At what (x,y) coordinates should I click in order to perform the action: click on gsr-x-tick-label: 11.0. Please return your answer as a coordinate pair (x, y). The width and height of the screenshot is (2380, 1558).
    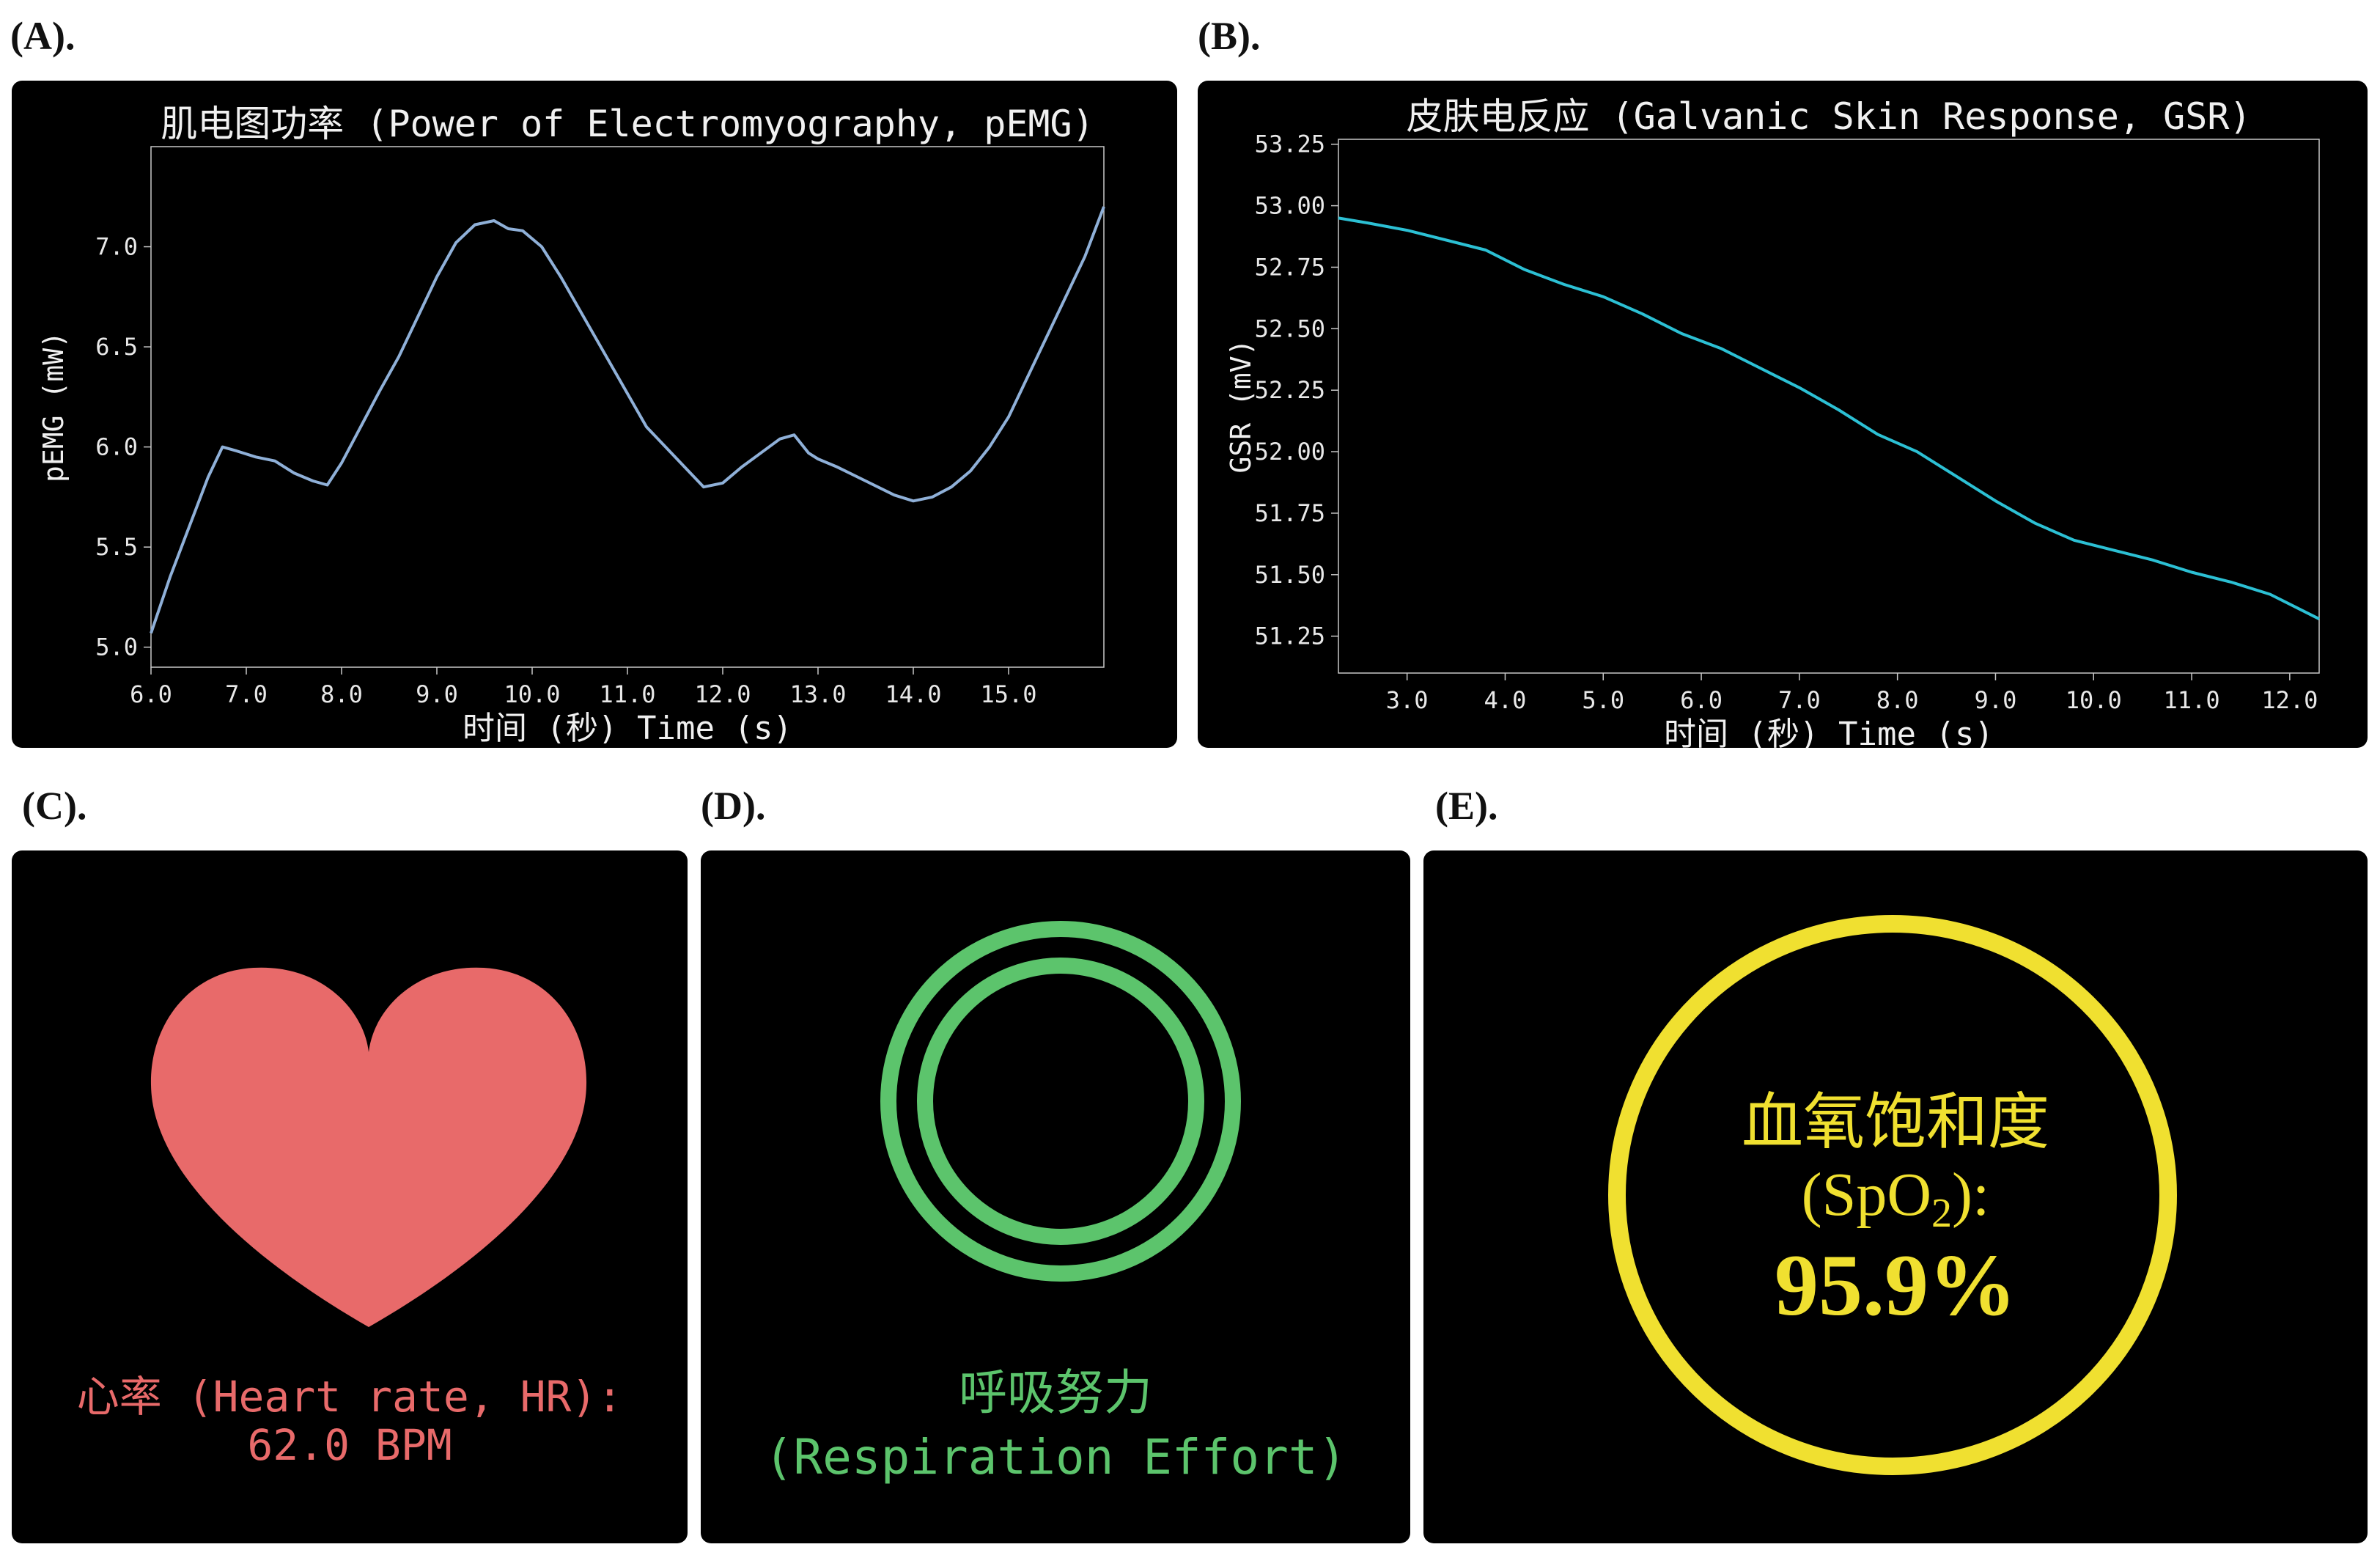
    Looking at the image, I should click on (2192, 700).